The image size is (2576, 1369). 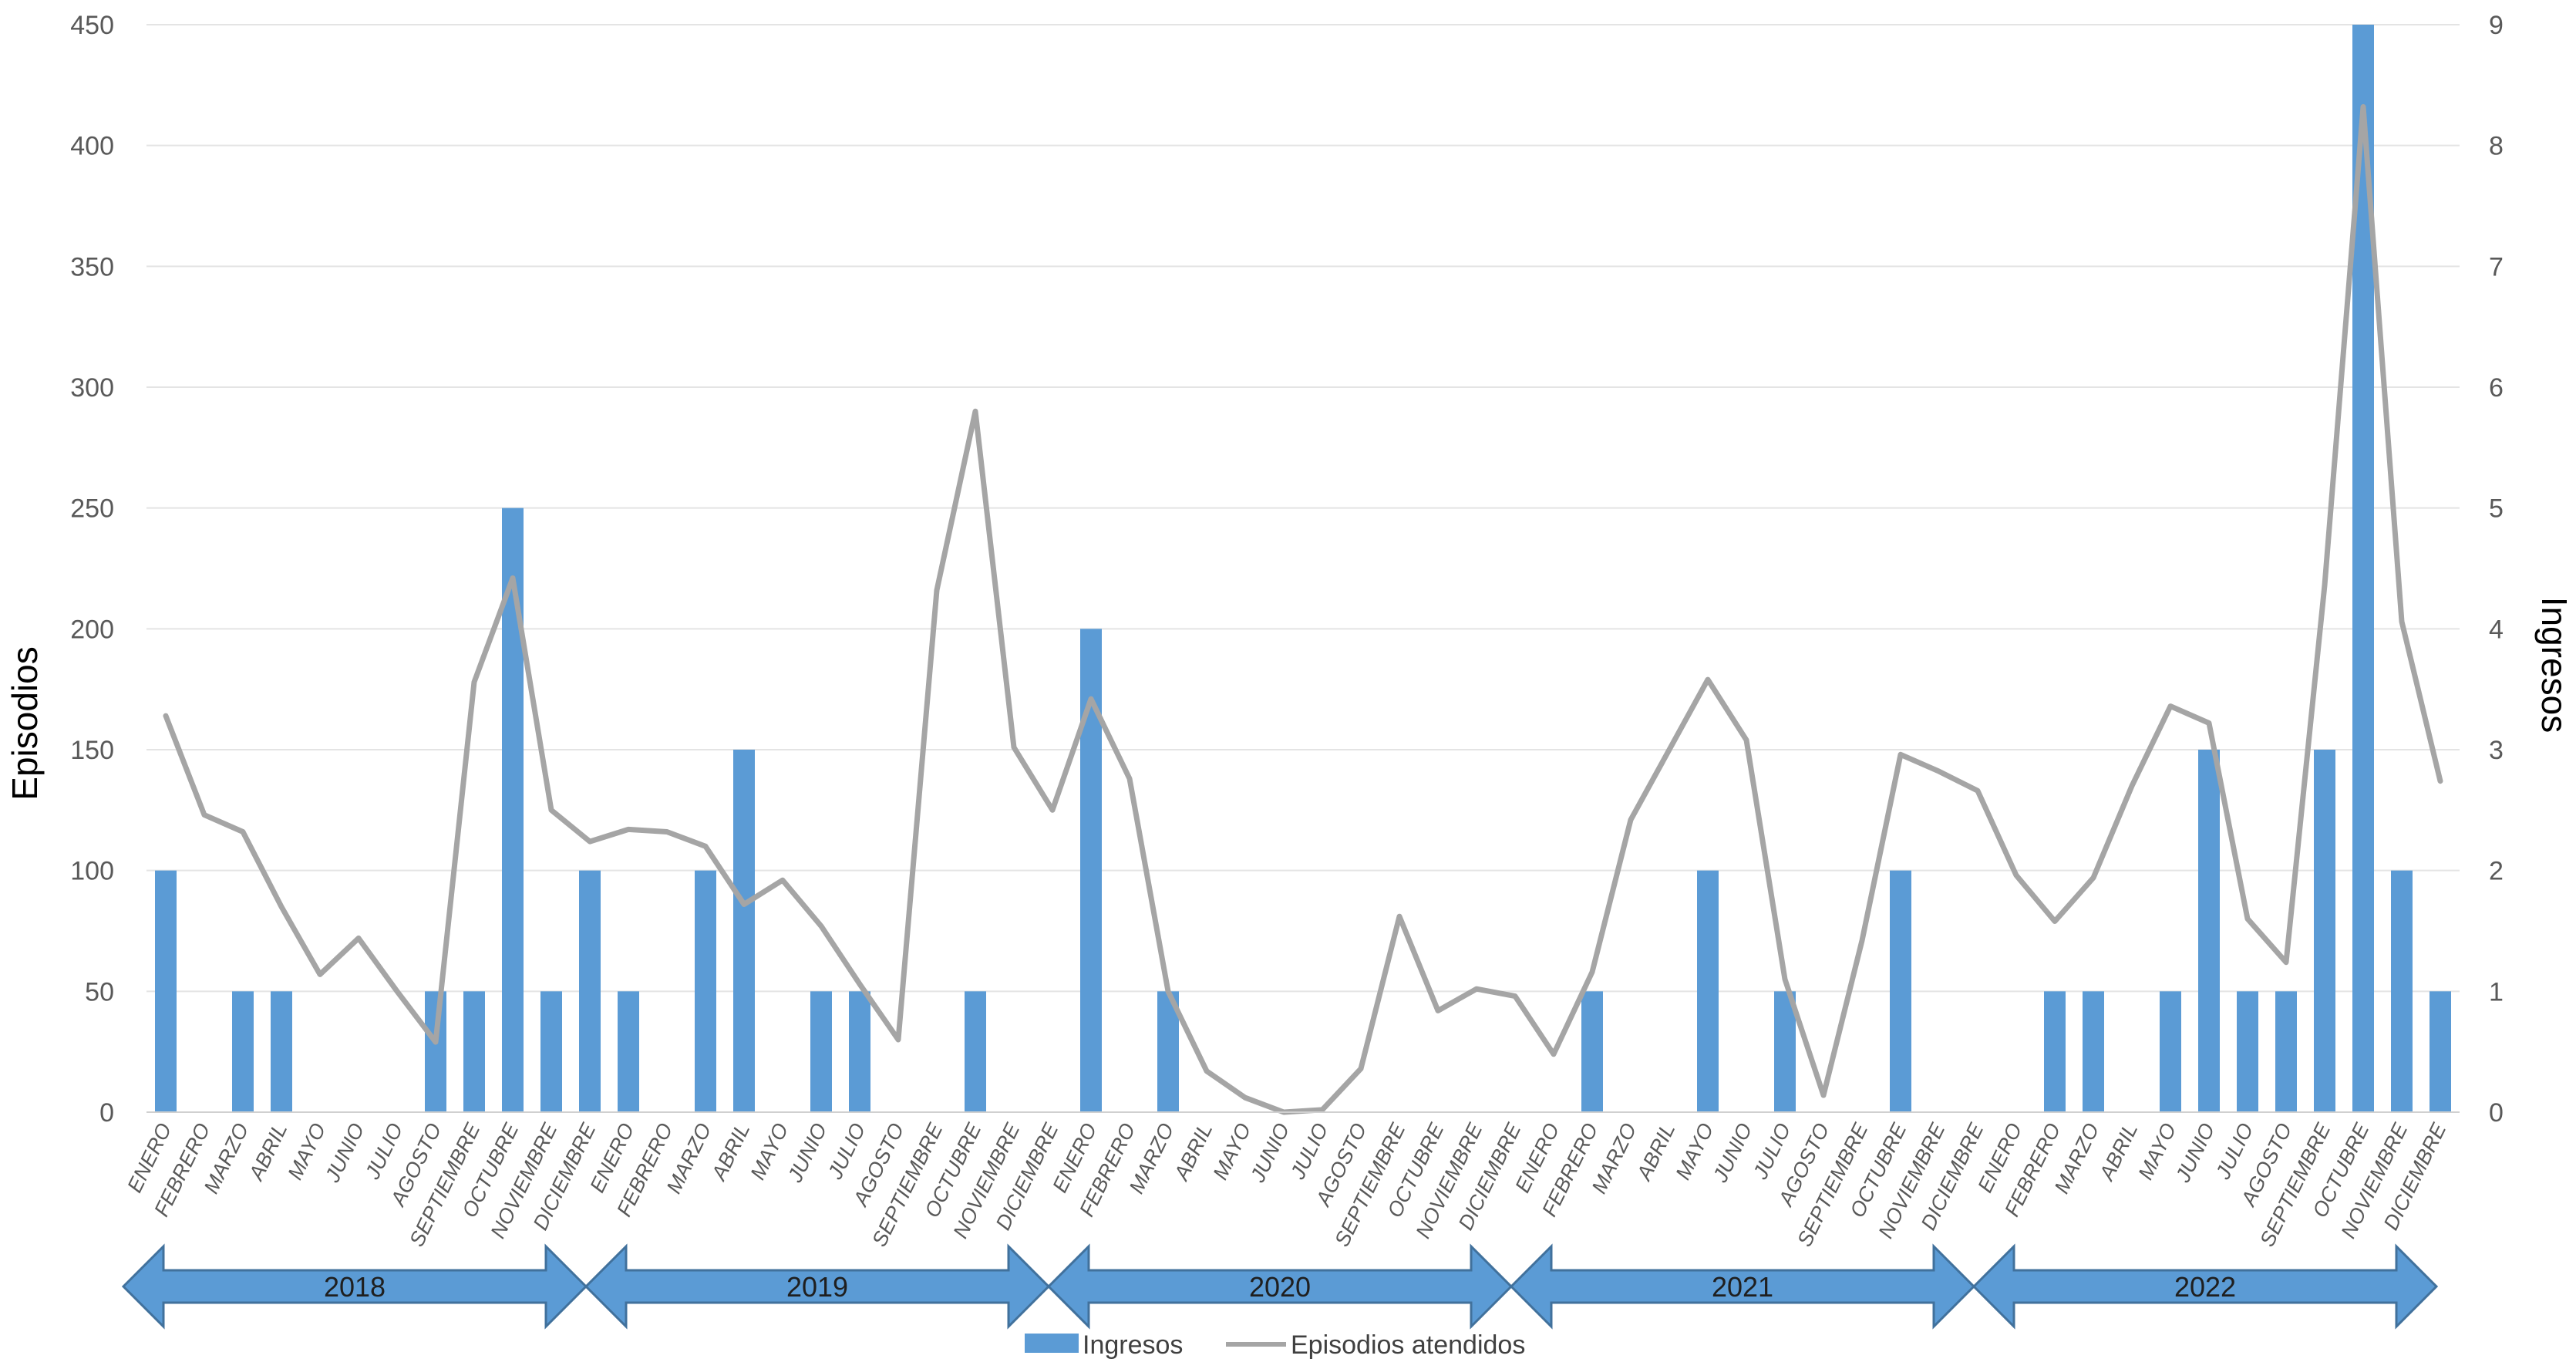 What do you see at coordinates (2496, 509) in the screenshot?
I see `y-tick-right: 5` at bounding box center [2496, 509].